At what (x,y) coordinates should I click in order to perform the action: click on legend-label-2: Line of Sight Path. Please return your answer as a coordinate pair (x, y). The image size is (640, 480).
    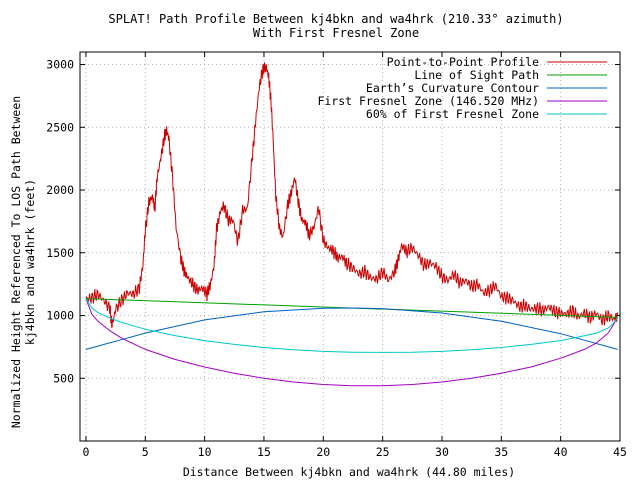
    Looking at the image, I should click on (476, 75).